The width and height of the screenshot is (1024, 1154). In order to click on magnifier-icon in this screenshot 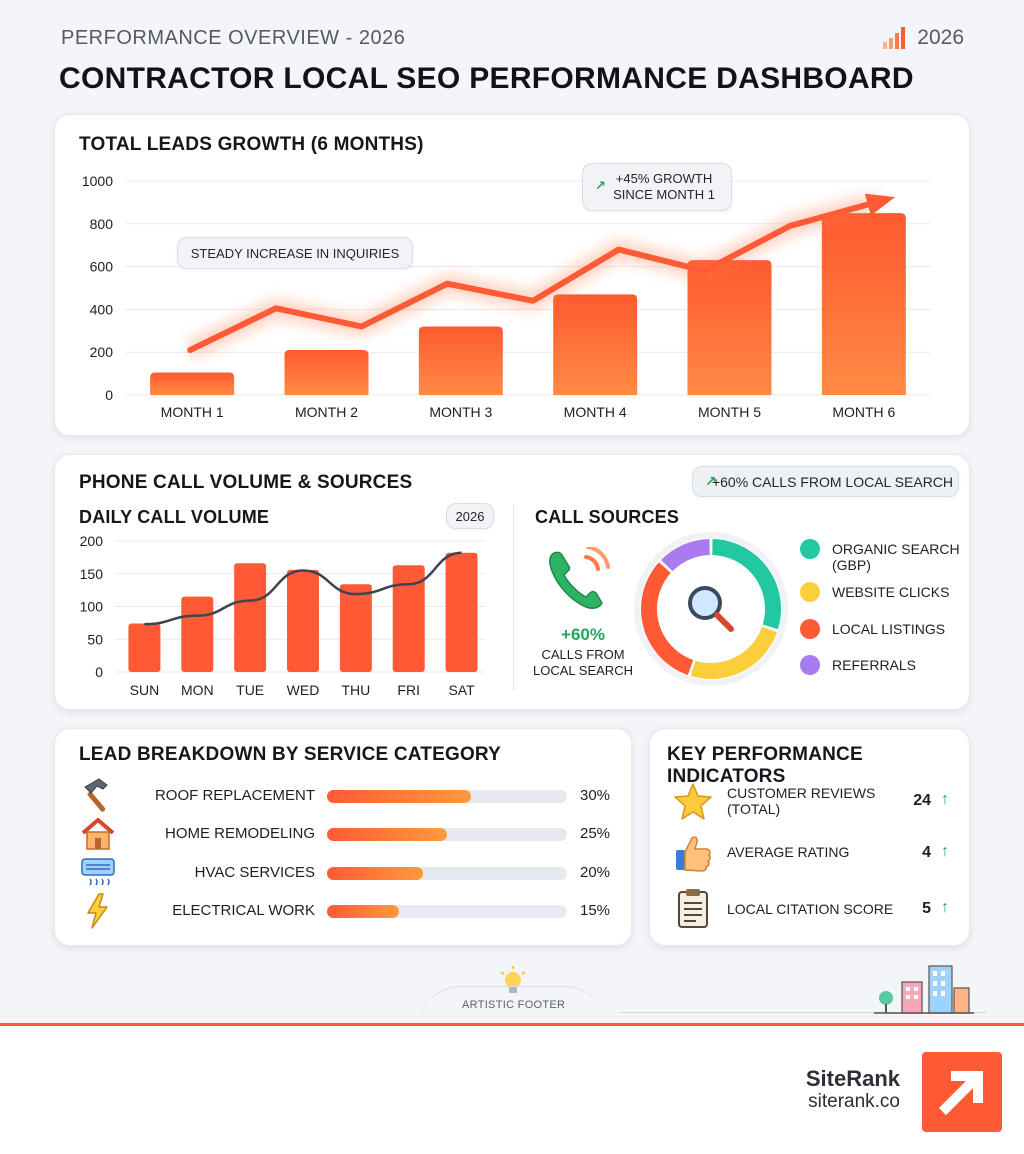, I will do `click(711, 609)`.